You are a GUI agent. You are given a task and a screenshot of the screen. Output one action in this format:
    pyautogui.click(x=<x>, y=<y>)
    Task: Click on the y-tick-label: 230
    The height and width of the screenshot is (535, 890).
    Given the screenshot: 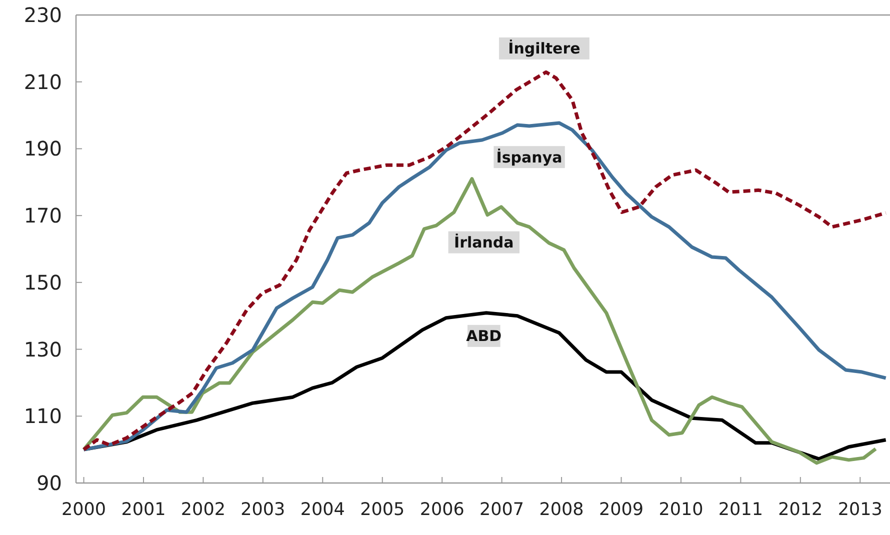 What is the action you would take?
    pyautogui.click(x=43, y=15)
    